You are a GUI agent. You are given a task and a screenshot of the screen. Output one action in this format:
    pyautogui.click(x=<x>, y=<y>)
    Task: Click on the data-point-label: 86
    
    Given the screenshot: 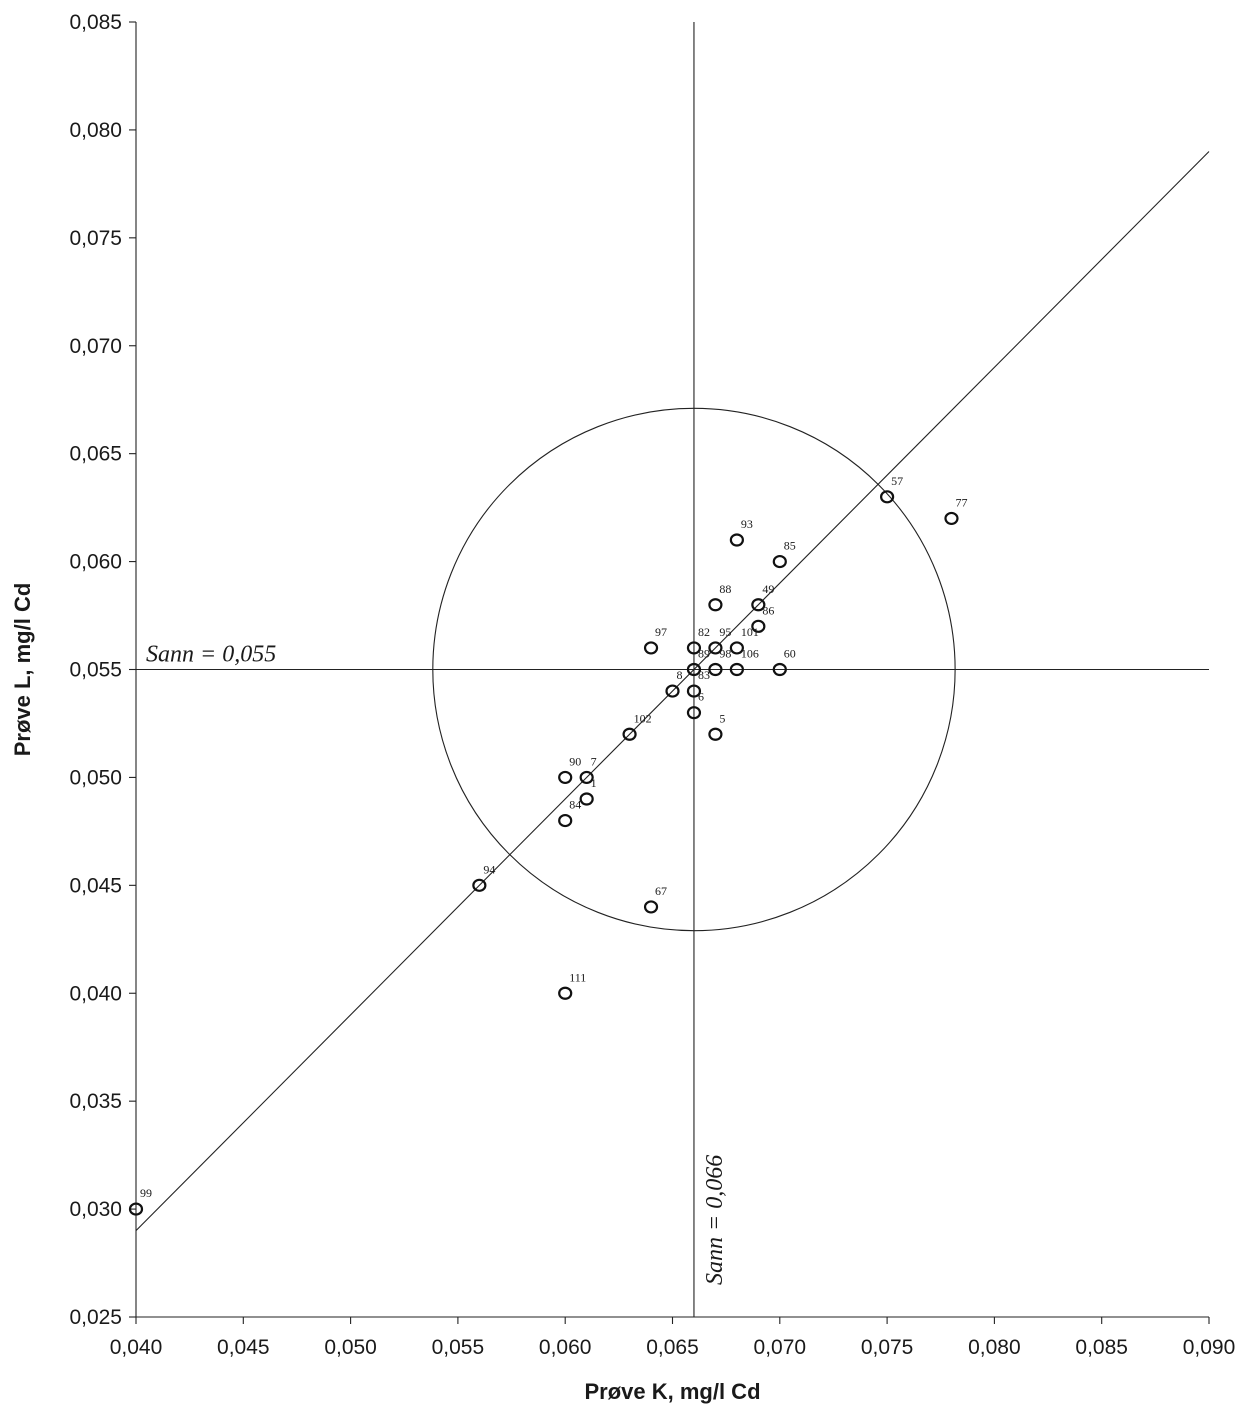 What is the action you would take?
    pyautogui.click(x=768, y=610)
    